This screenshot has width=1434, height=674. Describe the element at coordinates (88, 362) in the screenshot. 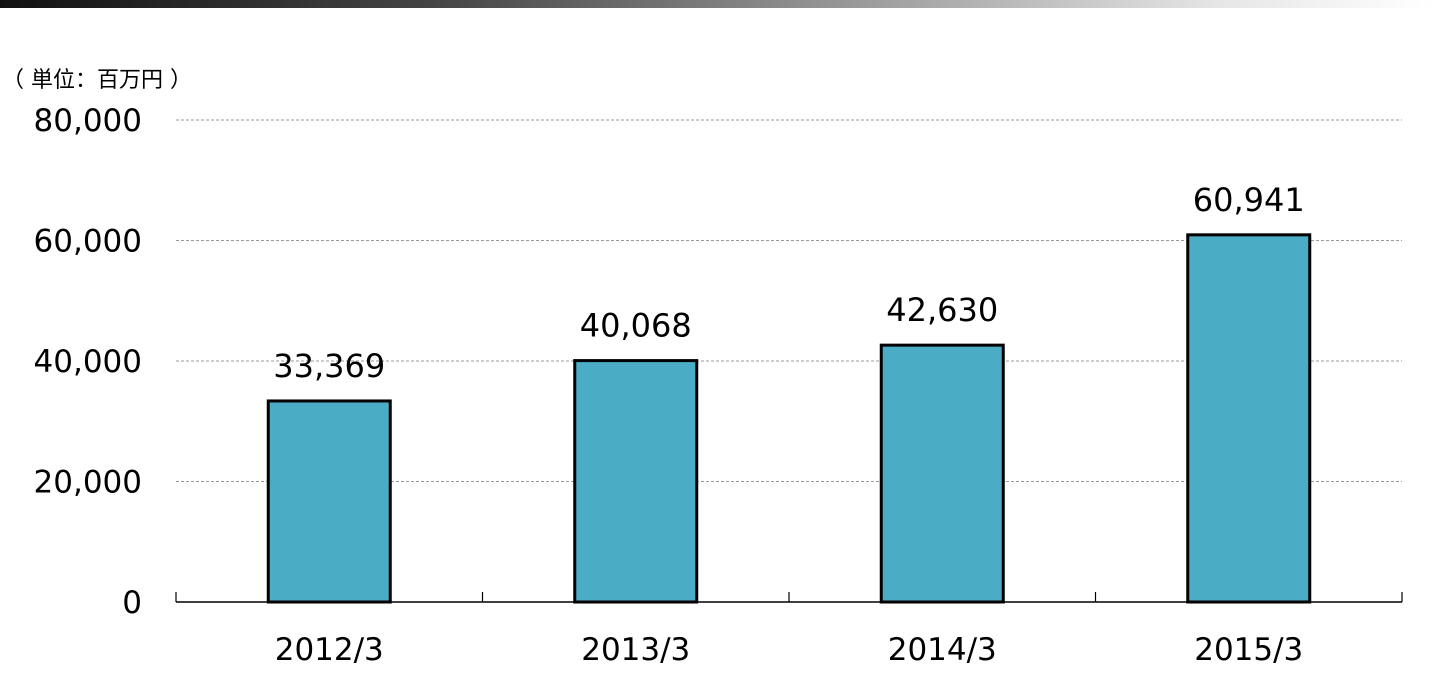

I see `y-tick-label: 40,000` at that location.